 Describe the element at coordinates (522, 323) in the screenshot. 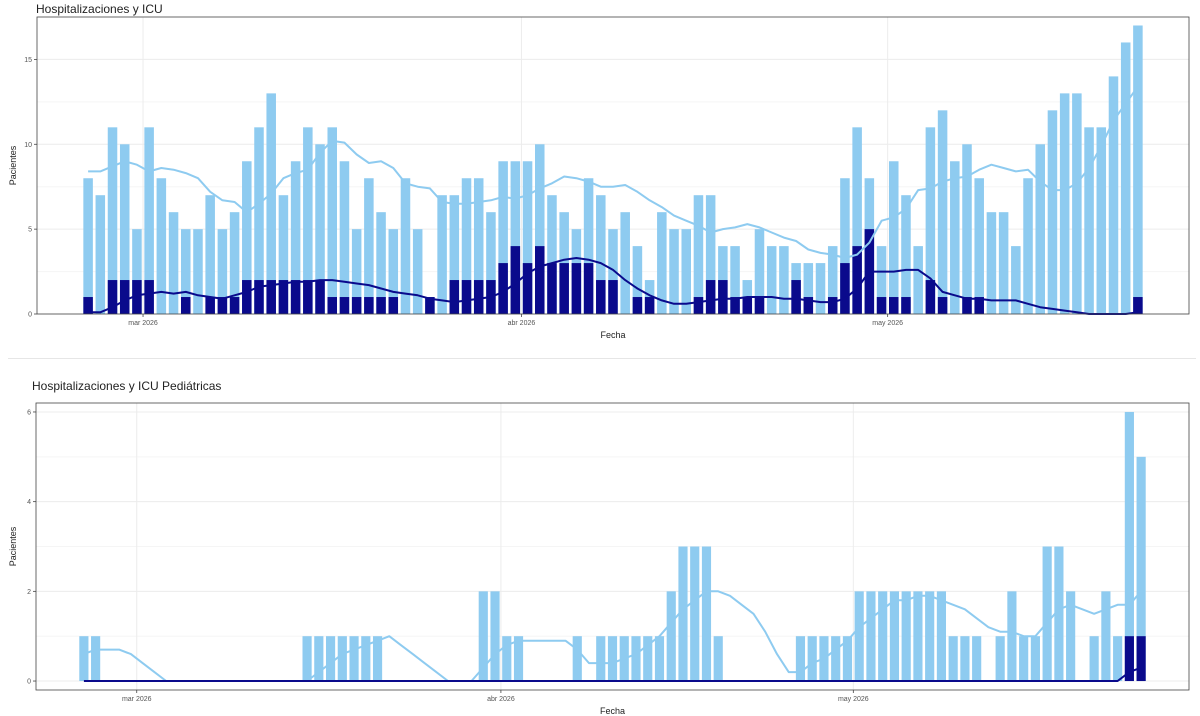

I see `x-tick-label: abr 2026` at that location.